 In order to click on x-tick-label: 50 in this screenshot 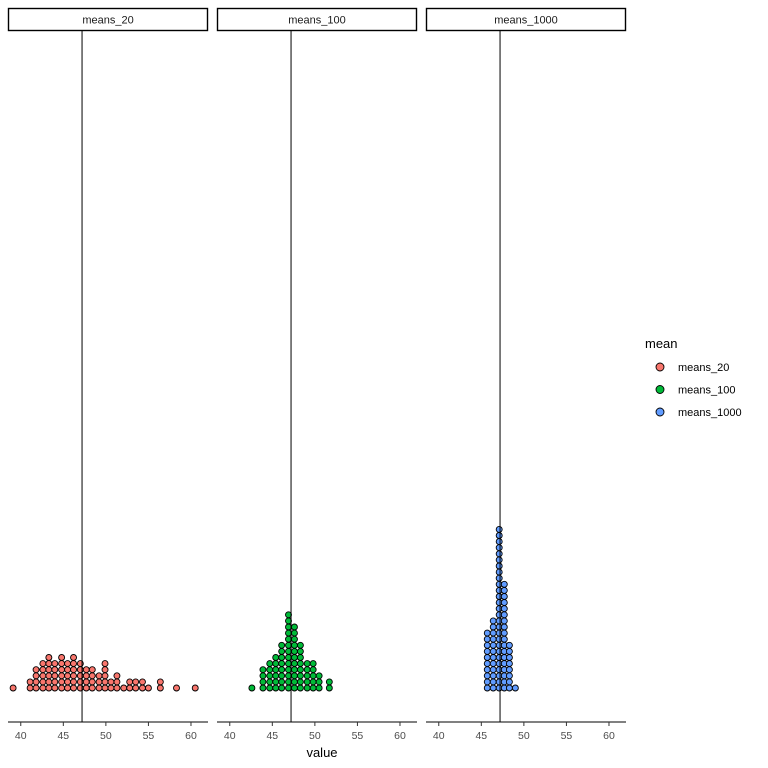, I will do `click(106, 736)`.